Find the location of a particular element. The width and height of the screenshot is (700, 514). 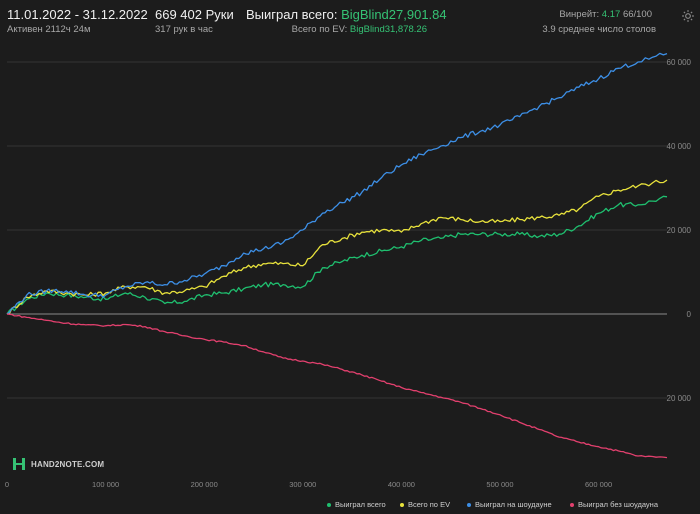

legend-item: Всего по EV is located at coordinates (425, 504).